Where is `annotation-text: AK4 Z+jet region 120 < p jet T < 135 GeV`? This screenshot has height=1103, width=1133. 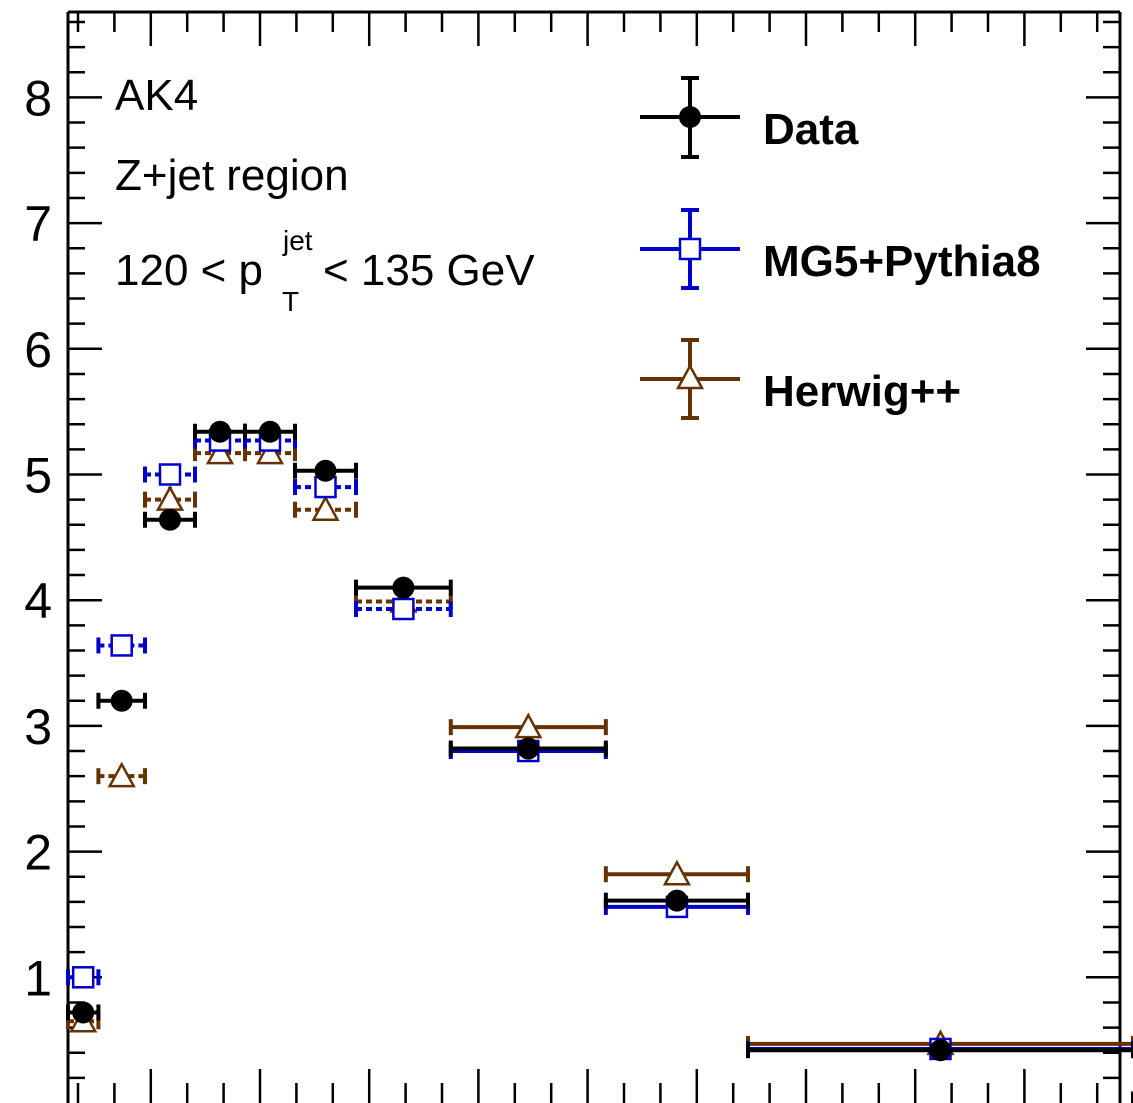 annotation-text: AK4 Z+jet region 120 < p jet T < 135 GeV is located at coordinates (325, 194).